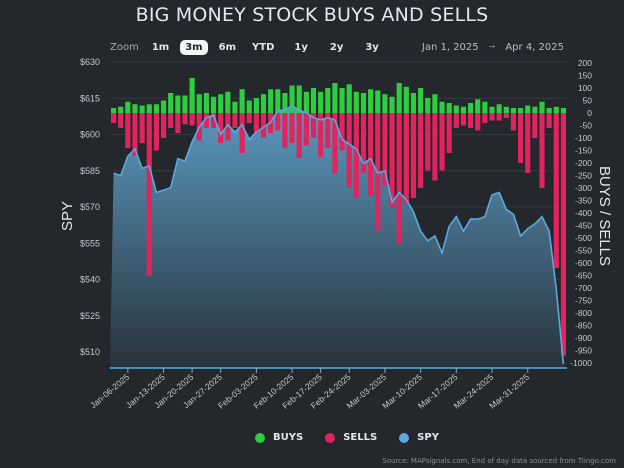 The height and width of the screenshot is (468, 624). What do you see at coordinates (583, 263) in the screenshot?
I see `y-right-tick-label: -600` at bounding box center [583, 263].